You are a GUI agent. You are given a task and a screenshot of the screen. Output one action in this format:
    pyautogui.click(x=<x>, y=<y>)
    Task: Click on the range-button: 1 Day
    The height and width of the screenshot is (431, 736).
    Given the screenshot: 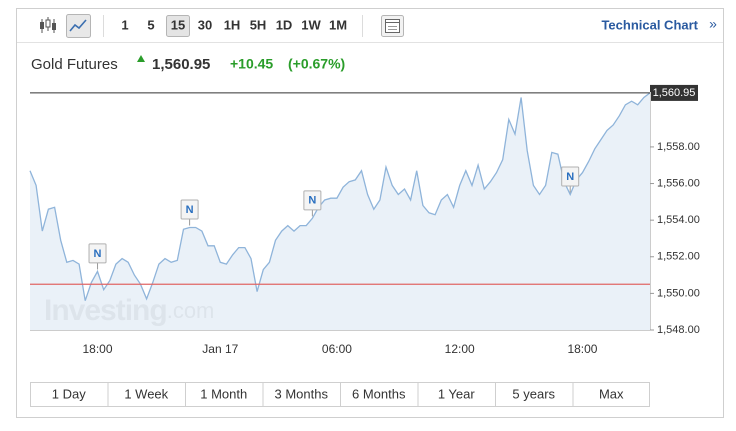 What is the action you would take?
    pyautogui.click(x=69, y=393)
    